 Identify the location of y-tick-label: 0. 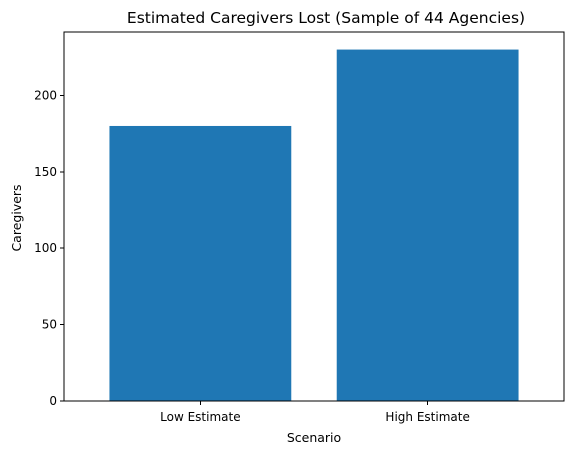
(53, 401).